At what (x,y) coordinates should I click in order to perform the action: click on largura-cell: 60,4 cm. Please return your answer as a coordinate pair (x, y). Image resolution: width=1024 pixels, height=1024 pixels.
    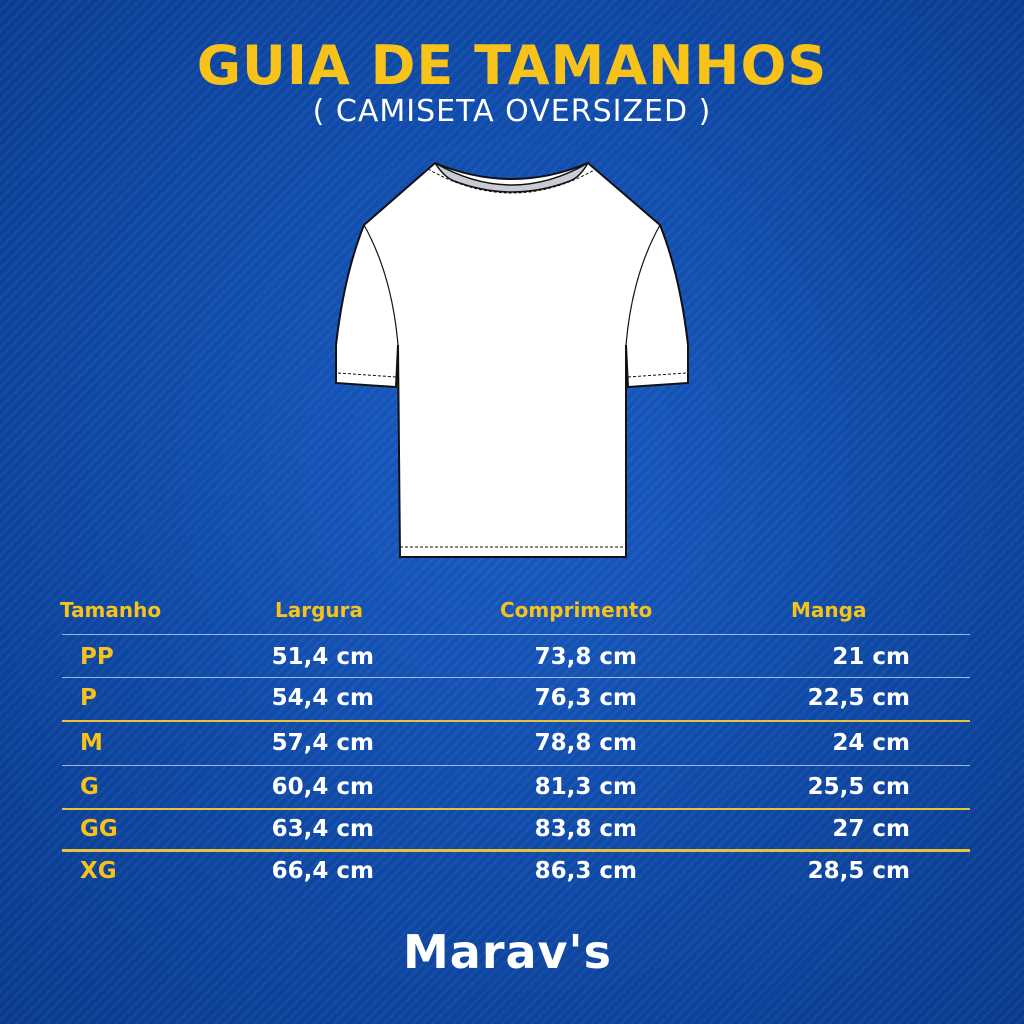
    Looking at the image, I should click on (322, 787).